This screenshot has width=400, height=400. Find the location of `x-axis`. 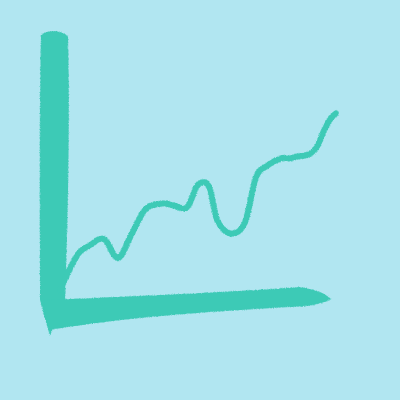

x-axis is located at coordinates (187, 308).